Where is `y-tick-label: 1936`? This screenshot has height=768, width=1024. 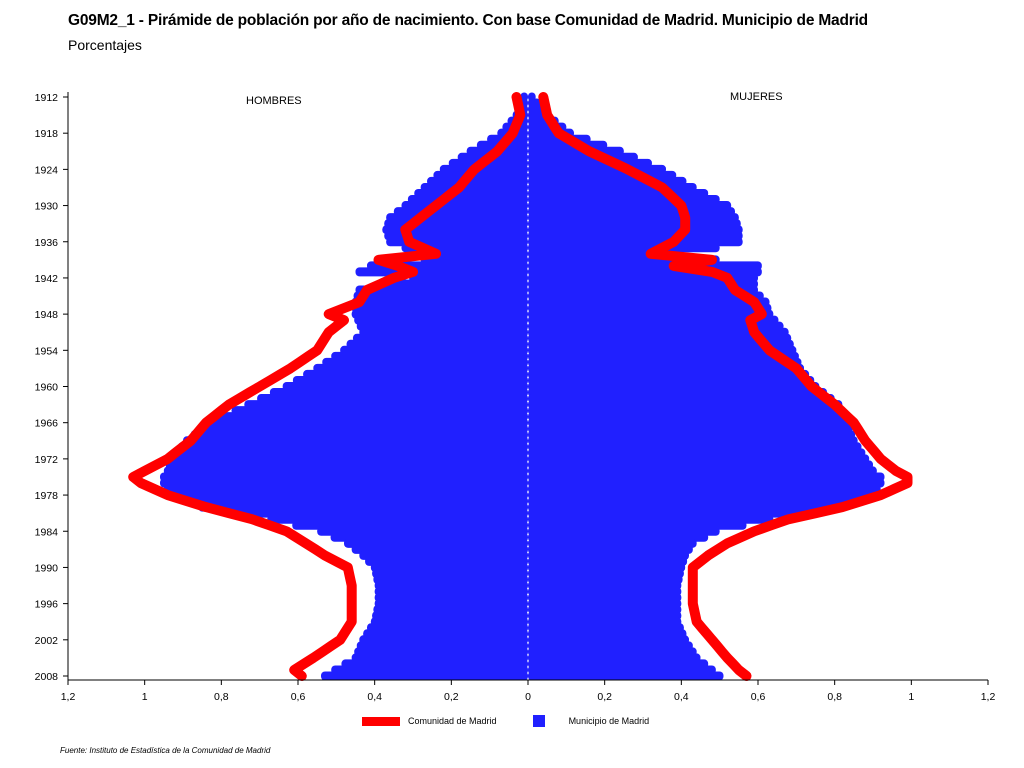 y-tick-label: 1936 is located at coordinates (47, 243).